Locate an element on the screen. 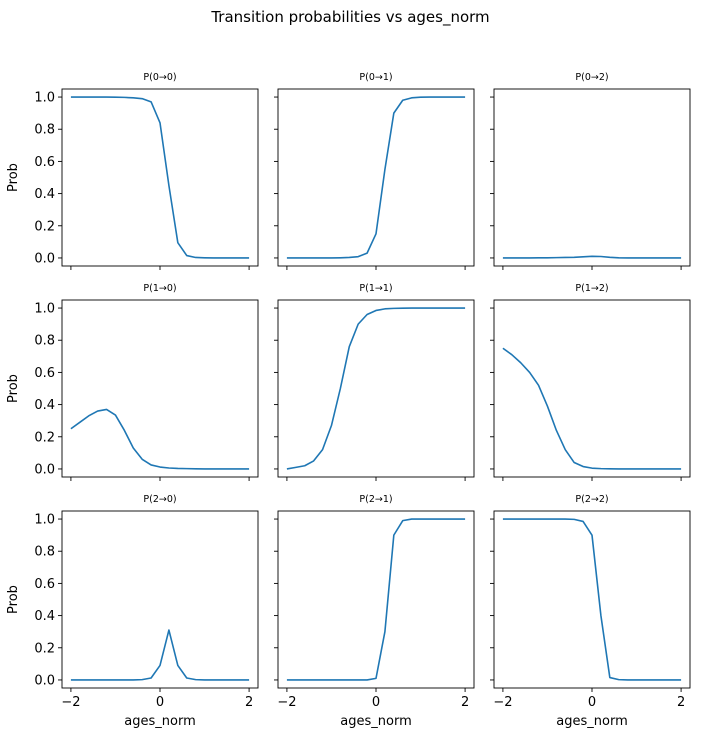 This screenshot has width=701, height=739. panel-2-2: P(2→2) −2 0 2 ages_norm is located at coordinates (590, 611).